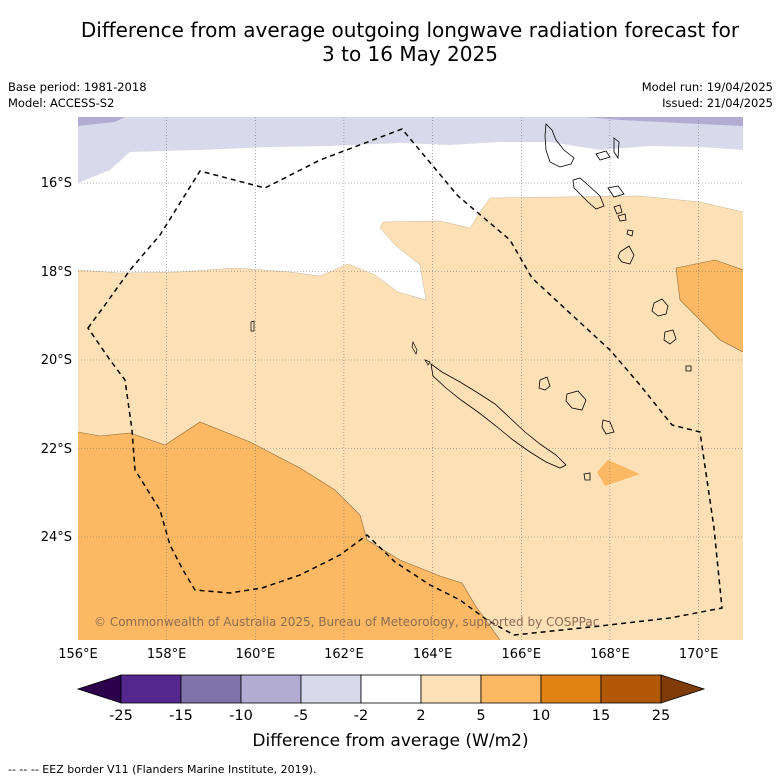 This screenshot has height=781, width=781. I want to click on meta-right: Model run: 19/04/2025 Issued: 21/04/2025, so click(707, 95).